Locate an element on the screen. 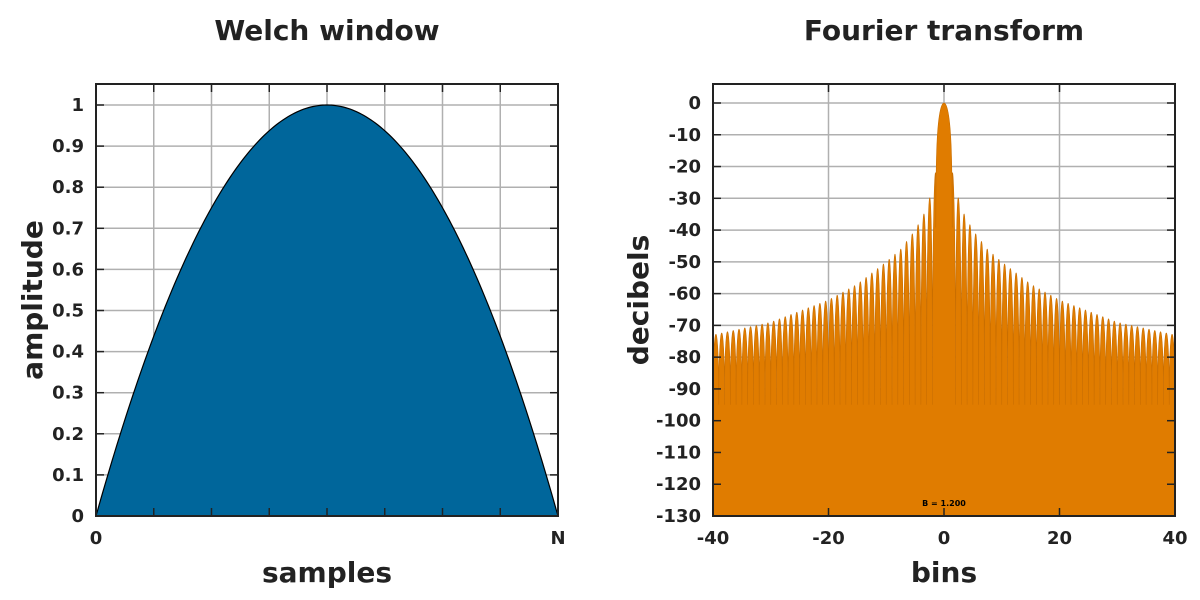 Image resolution: width=1200 pixels, height=600 pixels. y-tick-label: 0.1 is located at coordinates (68, 475).